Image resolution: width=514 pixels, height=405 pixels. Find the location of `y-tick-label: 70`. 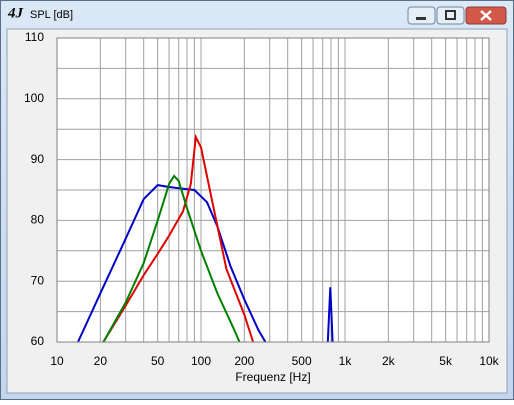

y-tick-label: 70 is located at coordinates (38, 280).